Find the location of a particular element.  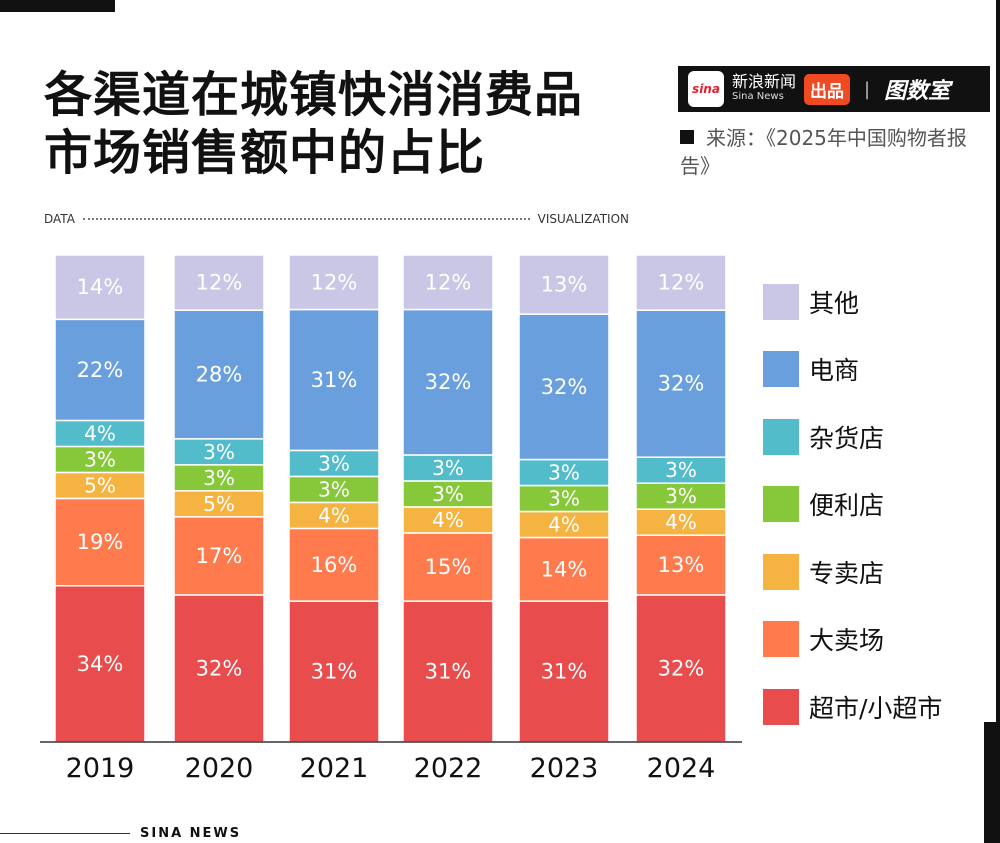

footer: SINA NEWS is located at coordinates (130, 833).